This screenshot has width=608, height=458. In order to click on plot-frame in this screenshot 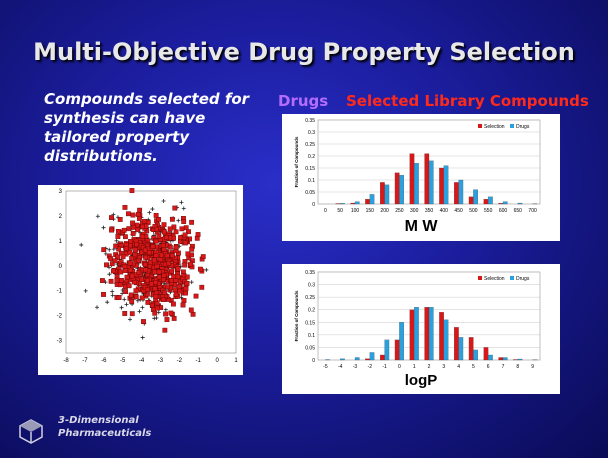, I will do `click(151, 272)`.